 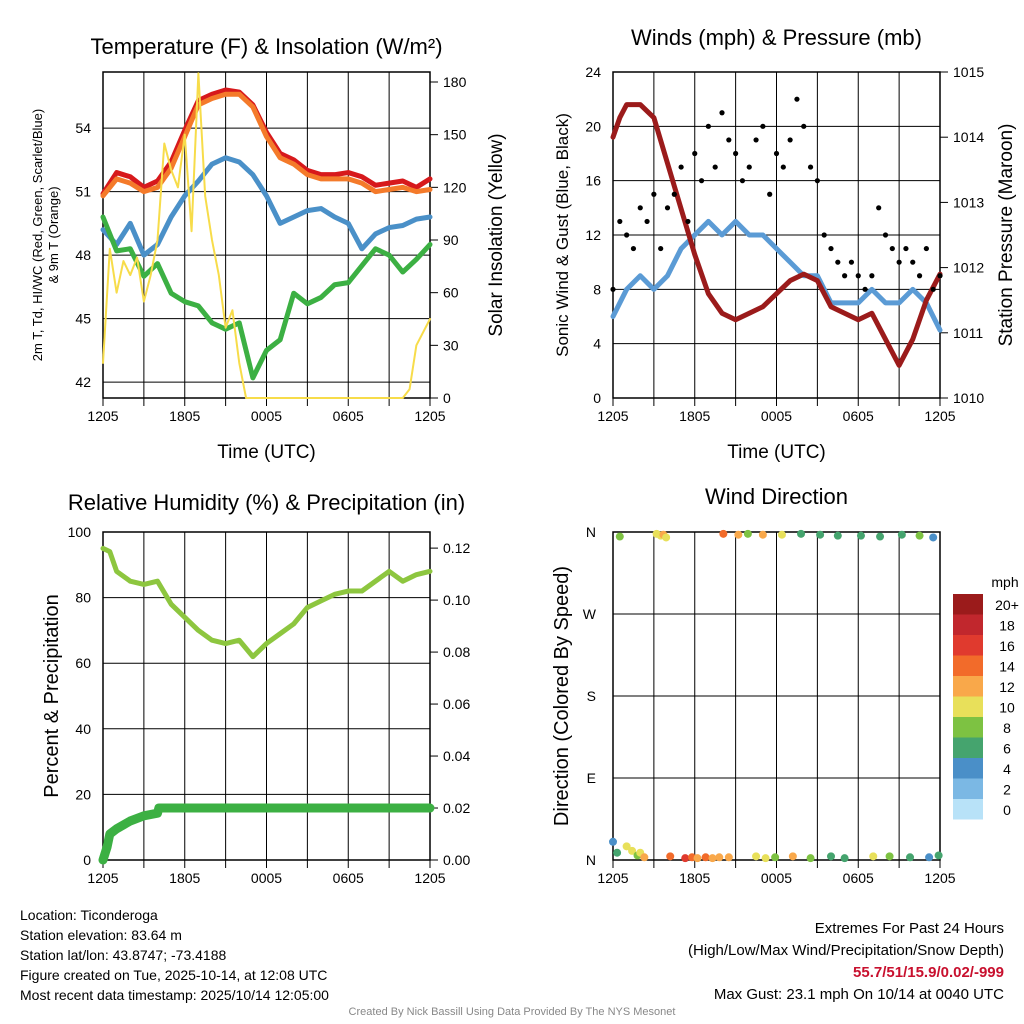 What do you see at coordinates (597, 344) in the screenshot?
I see `y-tick-label: 4` at bounding box center [597, 344].